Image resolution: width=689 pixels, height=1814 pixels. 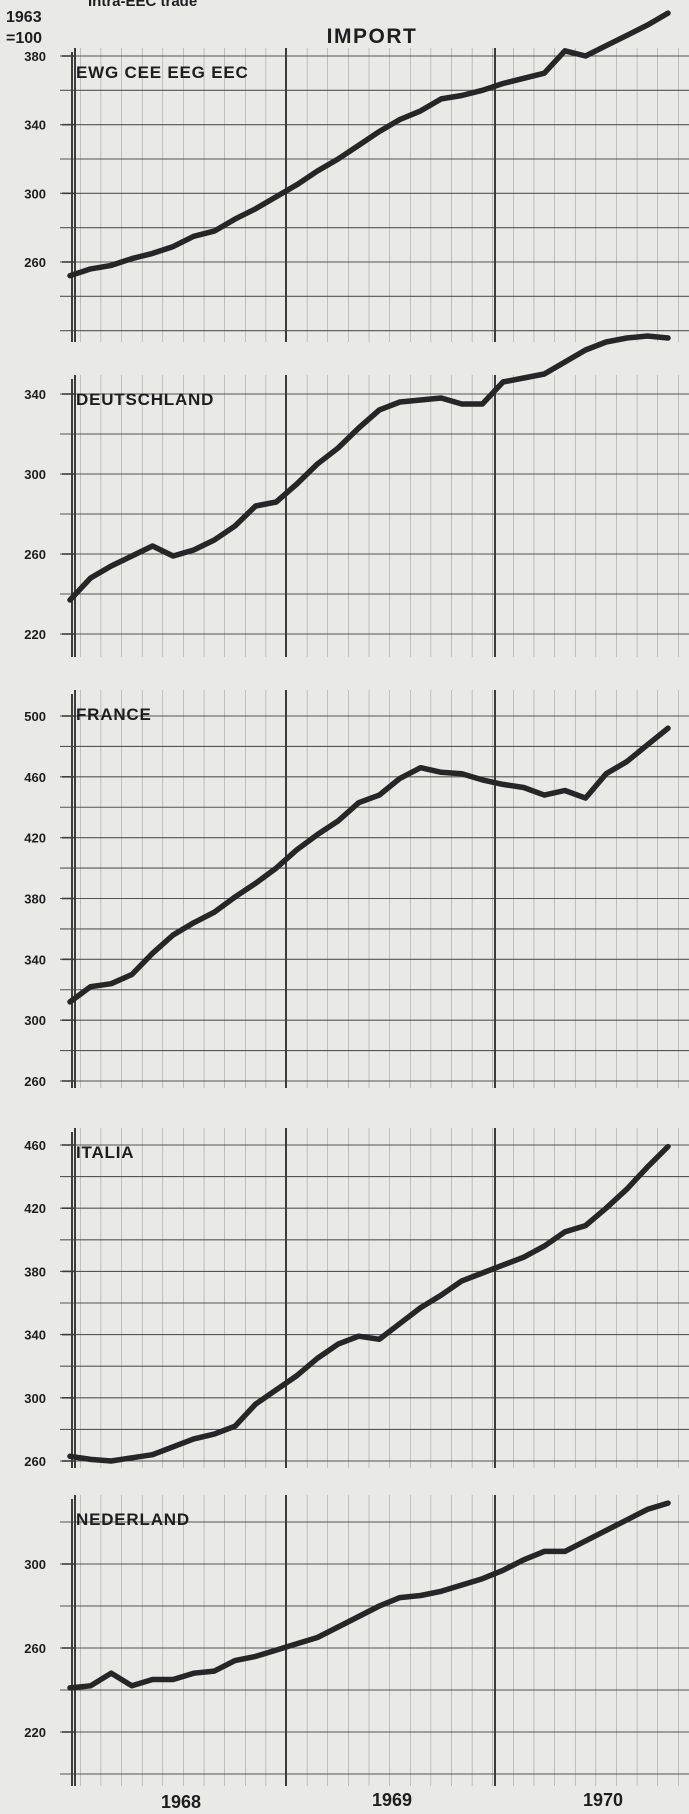 I want to click on panel-1-y-tick-label: 340, so click(x=35, y=125).